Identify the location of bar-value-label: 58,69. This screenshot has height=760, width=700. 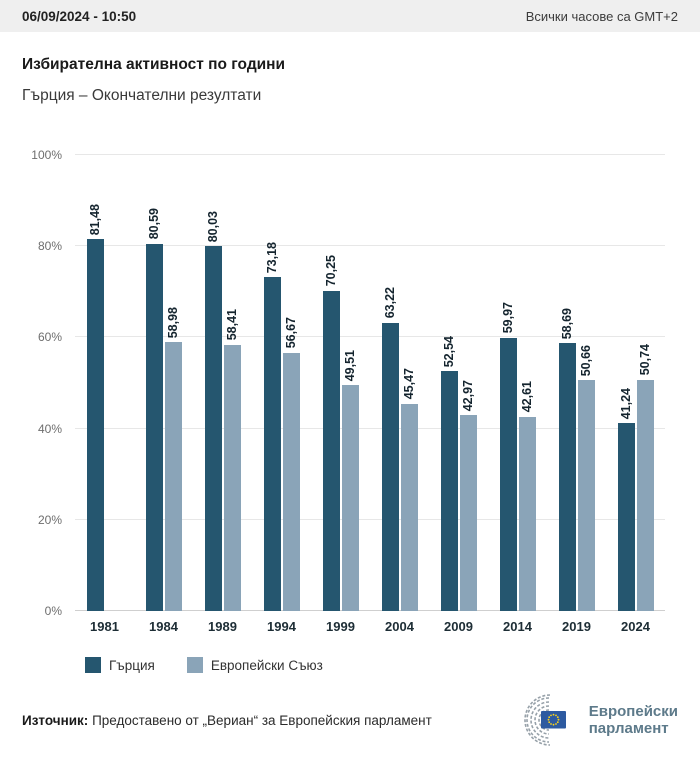
(567, 324).